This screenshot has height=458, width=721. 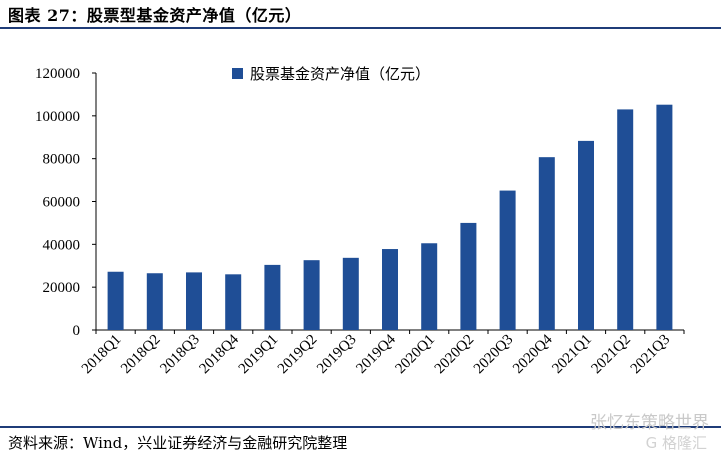 I want to click on legend-swatch, so click(x=237, y=73).